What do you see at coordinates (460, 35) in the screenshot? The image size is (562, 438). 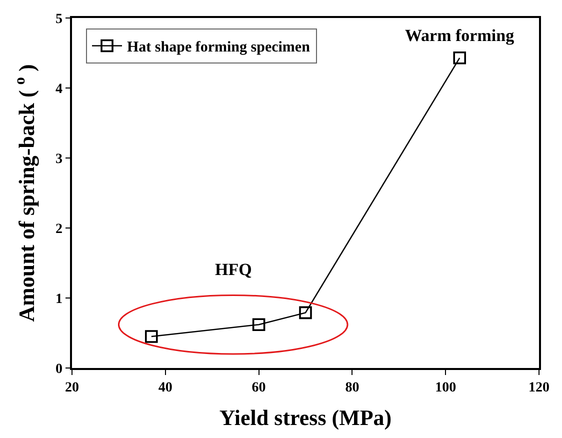 I see `annotation: Warm forming` at bounding box center [460, 35].